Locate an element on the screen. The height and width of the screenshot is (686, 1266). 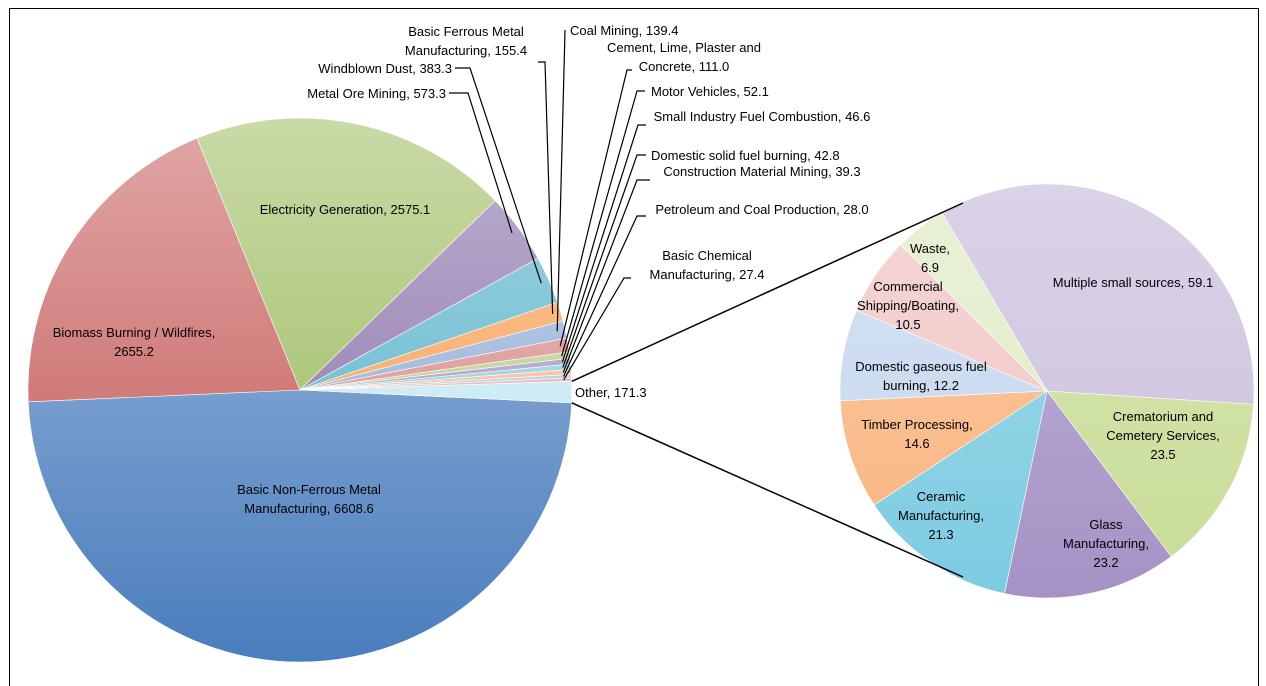
slice-label: Electricity Generation2575.1 is located at coordinates (345, 209).